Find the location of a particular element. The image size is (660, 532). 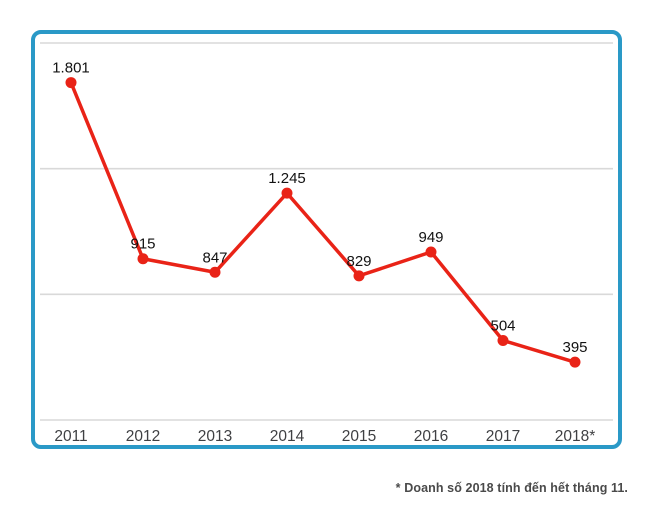

x-tick-label: 2014 is located at coordinates (287, 436).